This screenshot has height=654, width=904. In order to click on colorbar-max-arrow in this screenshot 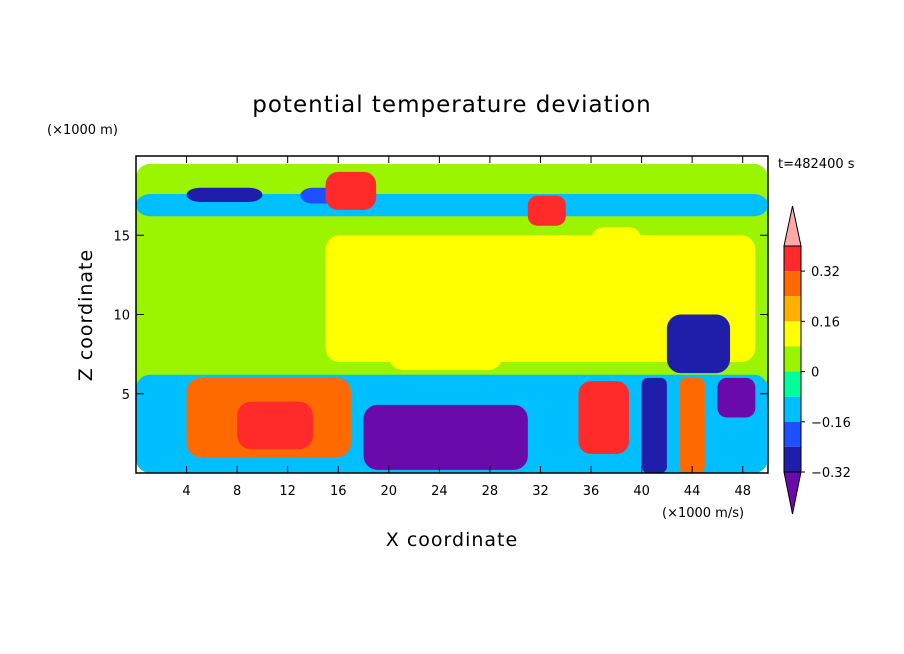, I will do `click(792, 226)`.